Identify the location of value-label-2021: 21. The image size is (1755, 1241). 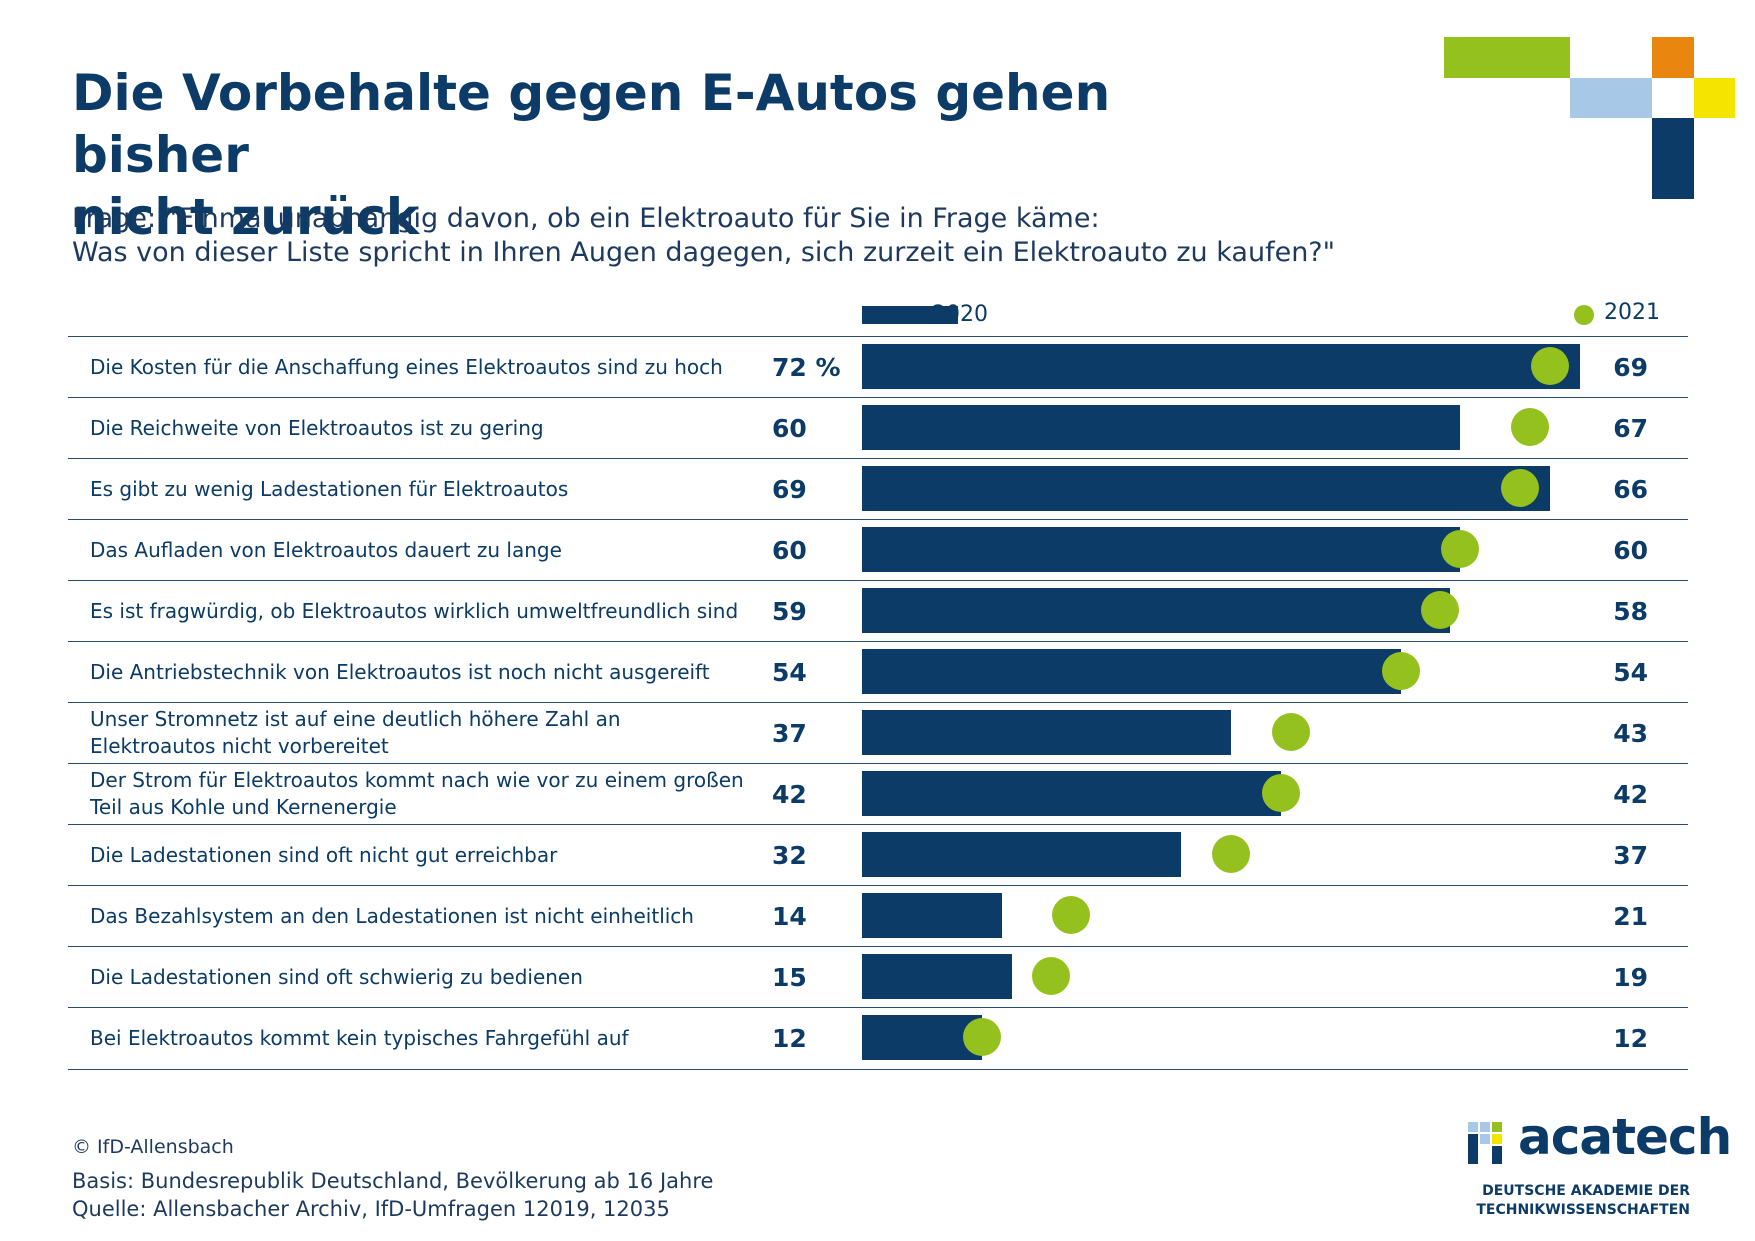
(1630, 916).